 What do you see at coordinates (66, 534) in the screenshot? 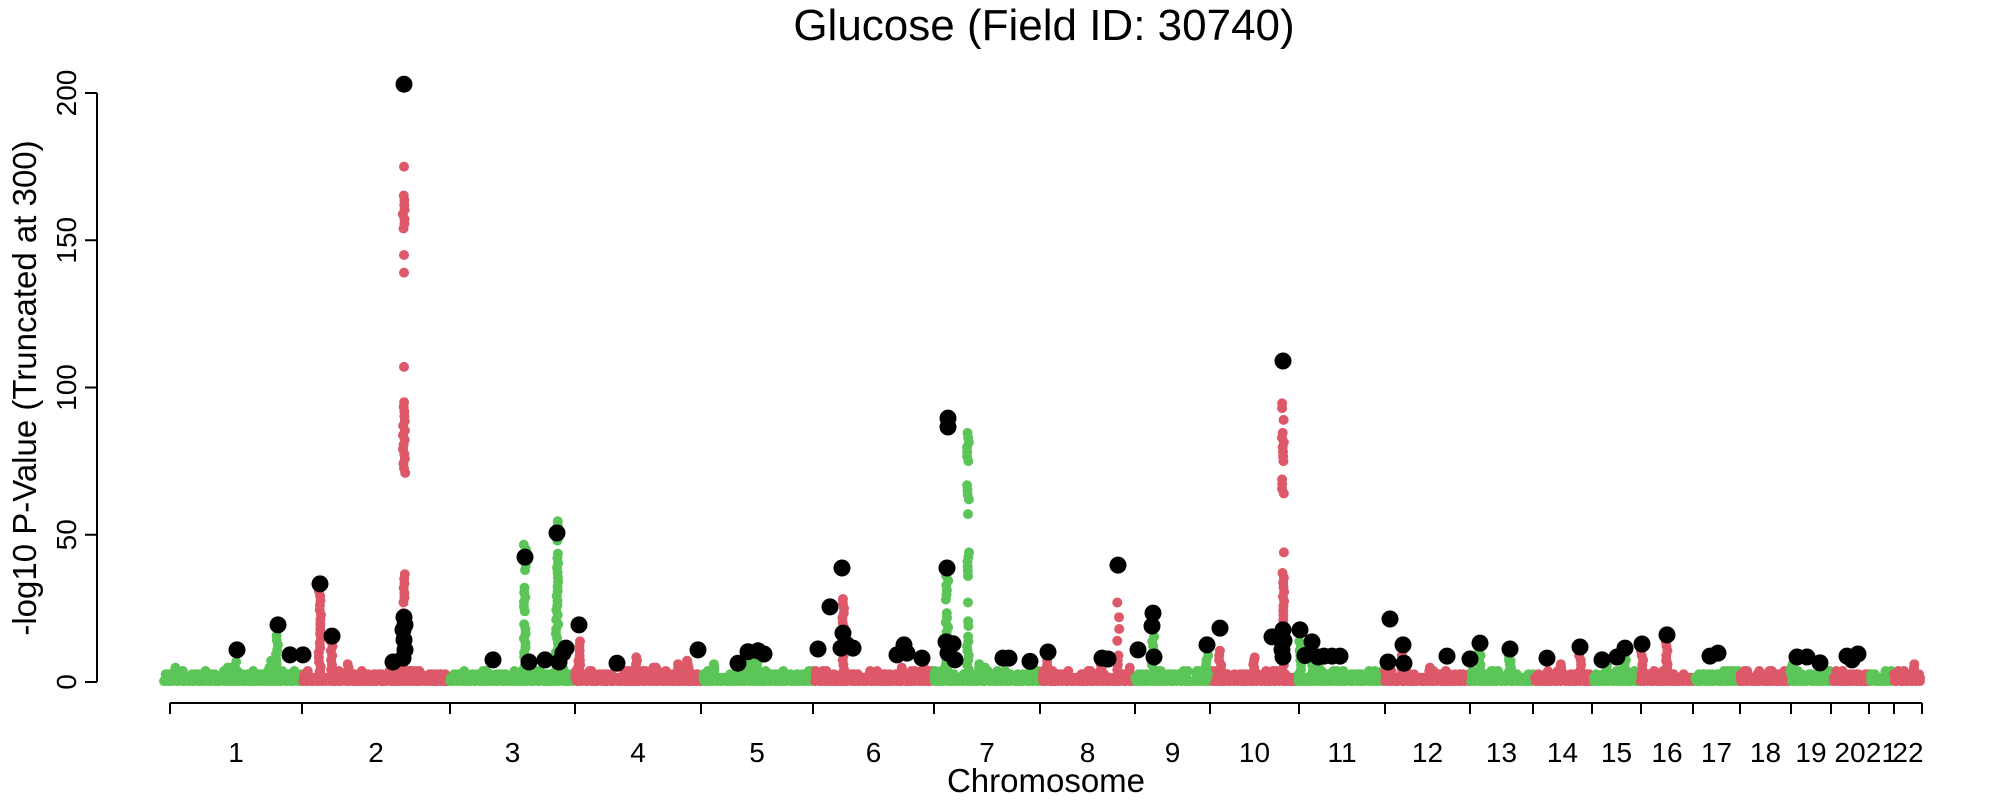
I see `y-tick-label: 50` at bounding box center [66, 534].